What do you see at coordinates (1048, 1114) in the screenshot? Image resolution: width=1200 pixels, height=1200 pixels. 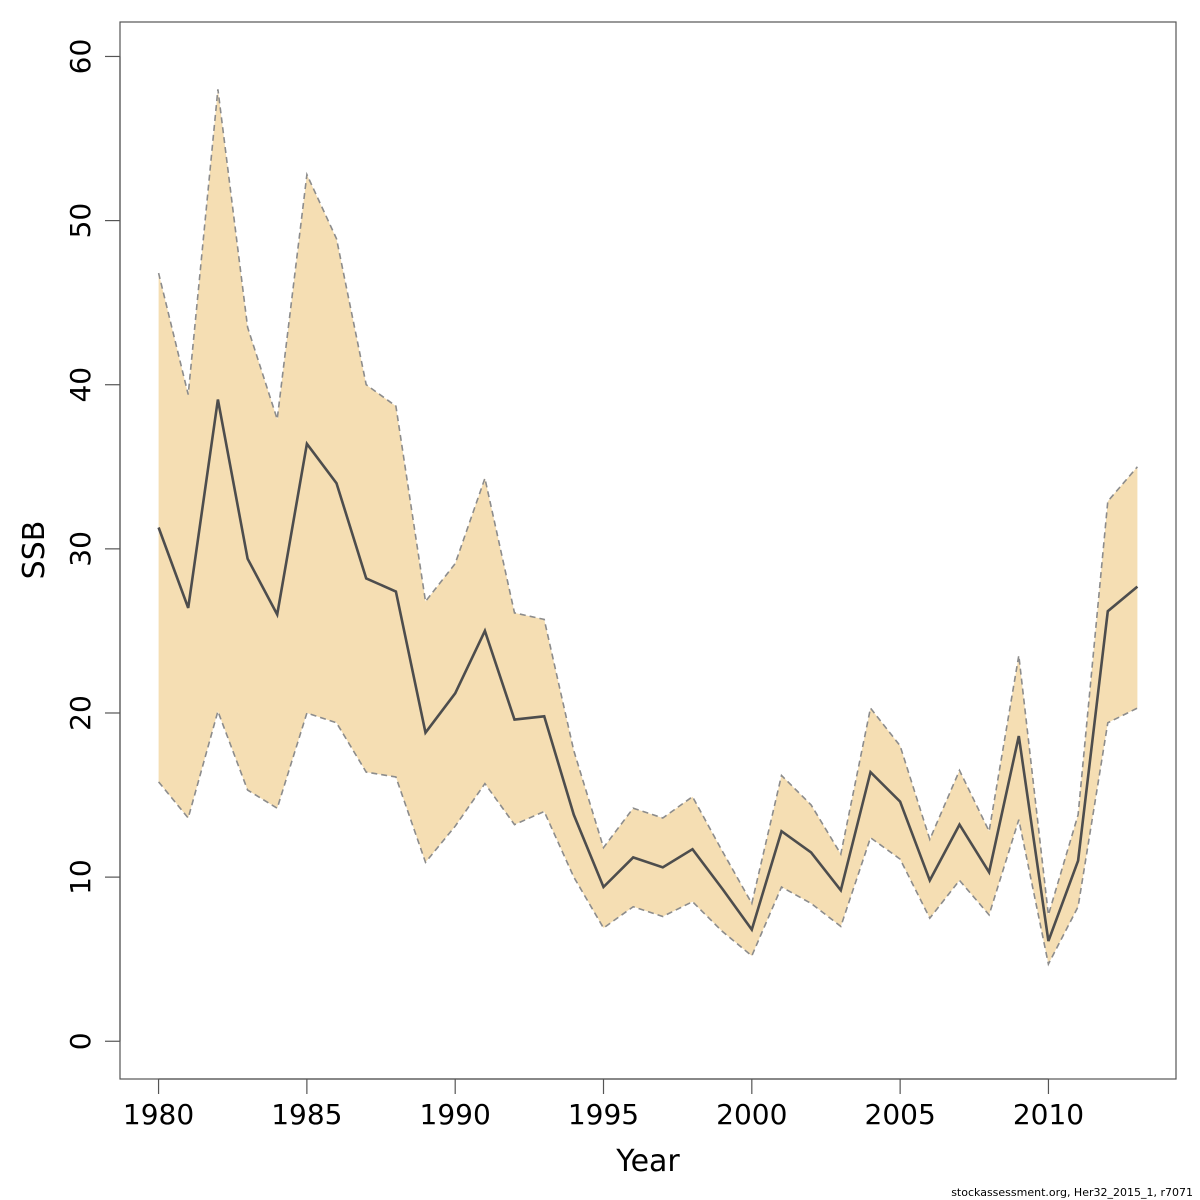 I see `x-tick-label: 2010` at bounding box center [1048, 1114].